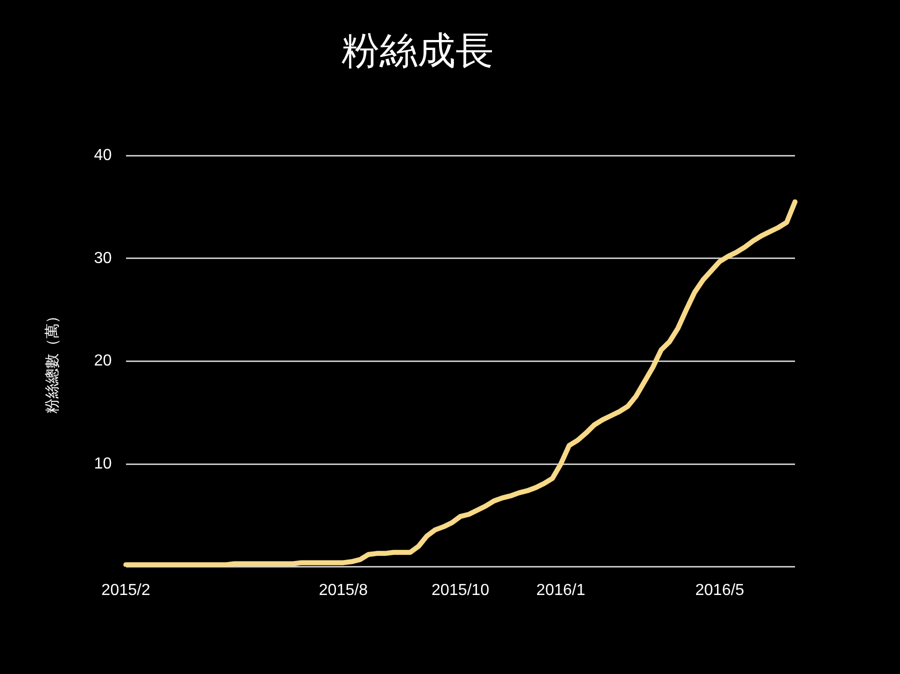 The width and height of the screenshot is (900, 674). Describe the element at coordinates (103, 463) in the screenshot. I see `y-tick-label: 10` at that location.